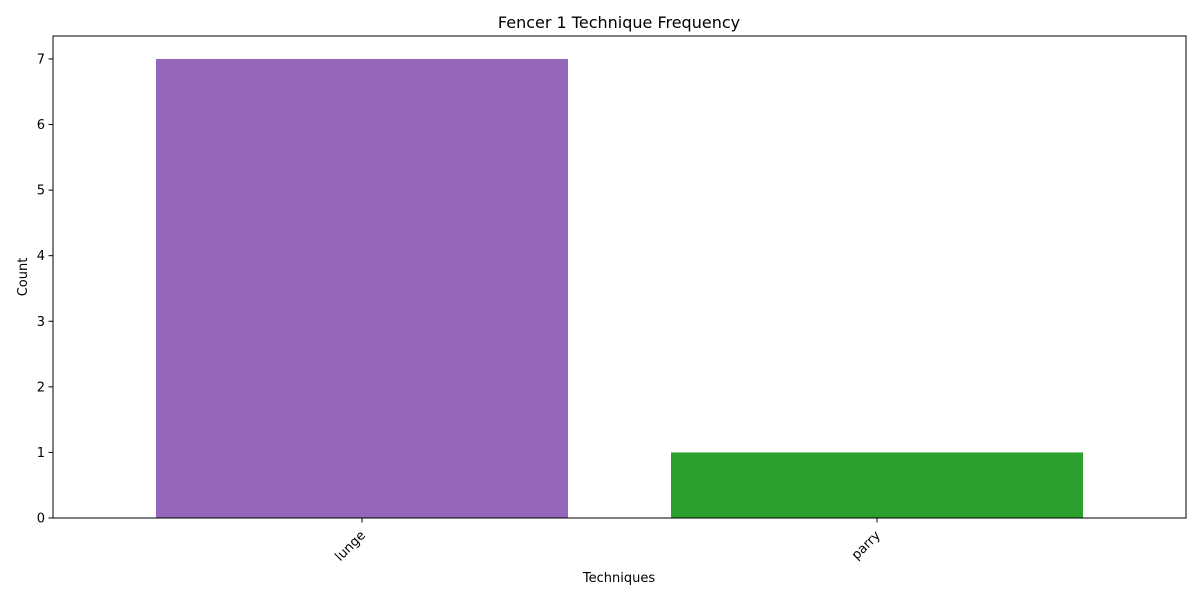 This screenshot has width=1200, height=604. I want to click on x-axis-label: Techniques, so click(618, 578).